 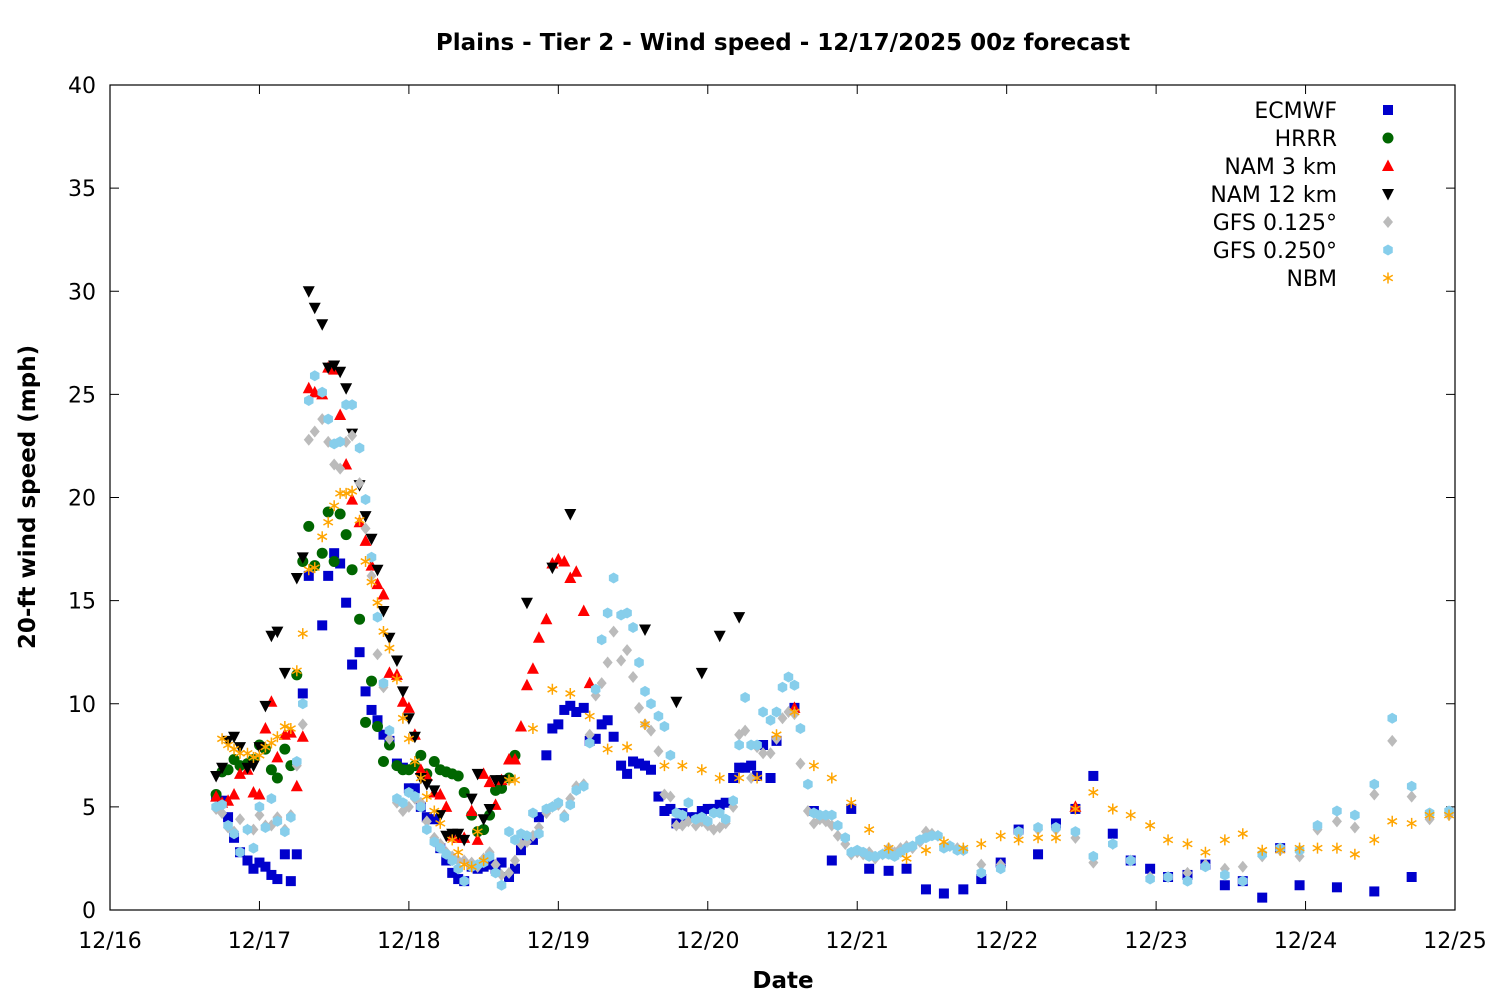 What do you see at coordinates (89, 911) in the screenshot?
I see `y-tick-label: 0` at bounding box center [89, 911].